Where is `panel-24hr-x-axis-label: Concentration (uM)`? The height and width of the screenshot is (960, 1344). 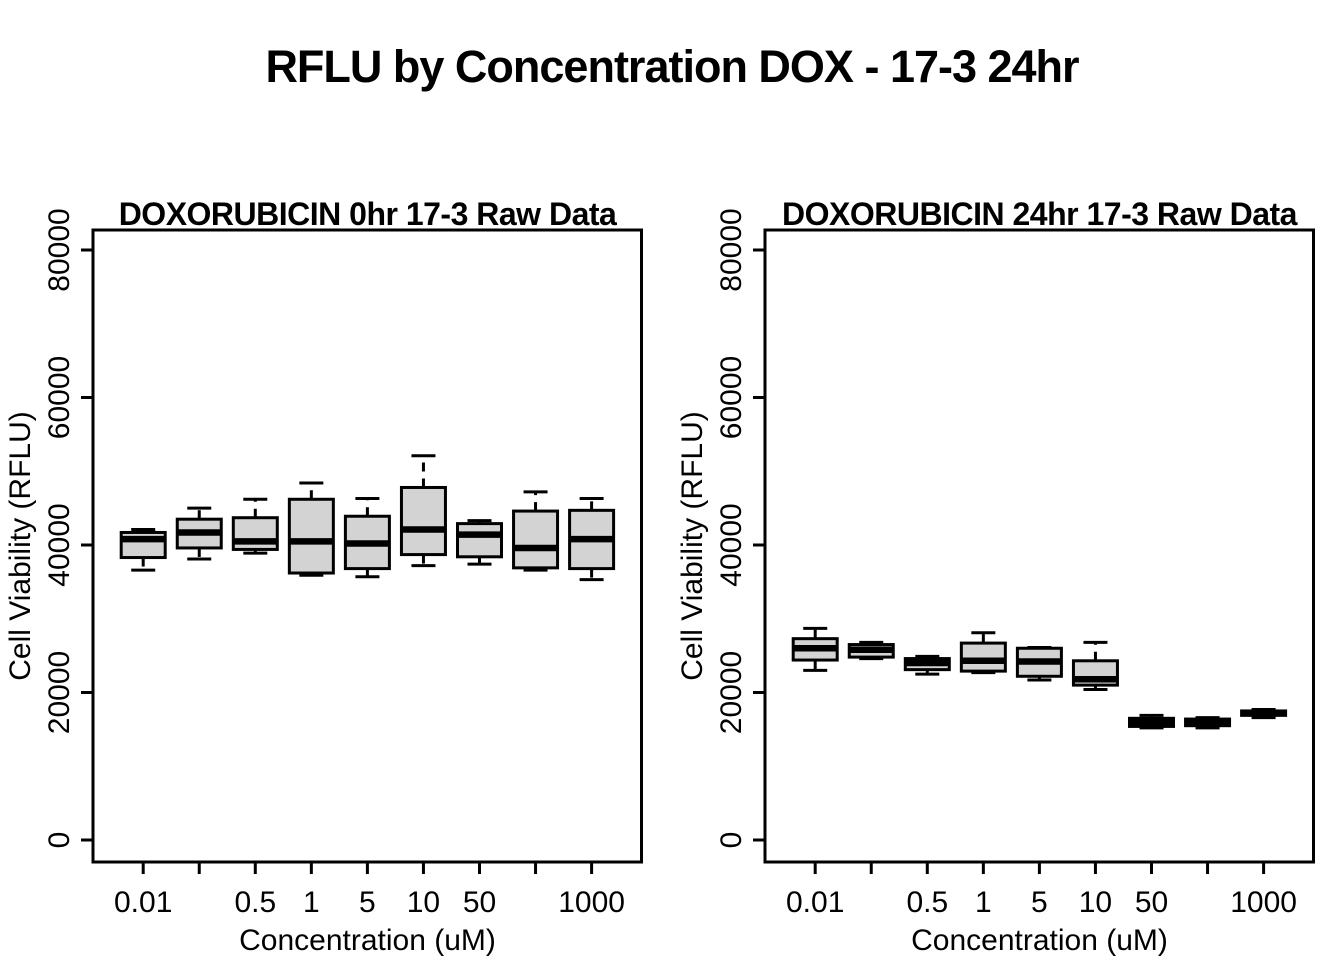
panel-24hr-x-axis-label: Concentration (uM) is located at coordinates (1039, 940).